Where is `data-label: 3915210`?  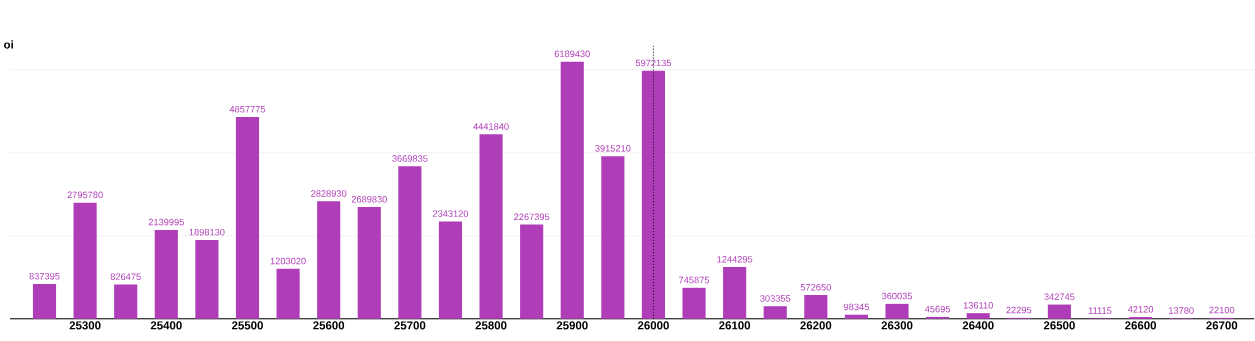 data-label: 3915210 is located at coordinates (613, 148).